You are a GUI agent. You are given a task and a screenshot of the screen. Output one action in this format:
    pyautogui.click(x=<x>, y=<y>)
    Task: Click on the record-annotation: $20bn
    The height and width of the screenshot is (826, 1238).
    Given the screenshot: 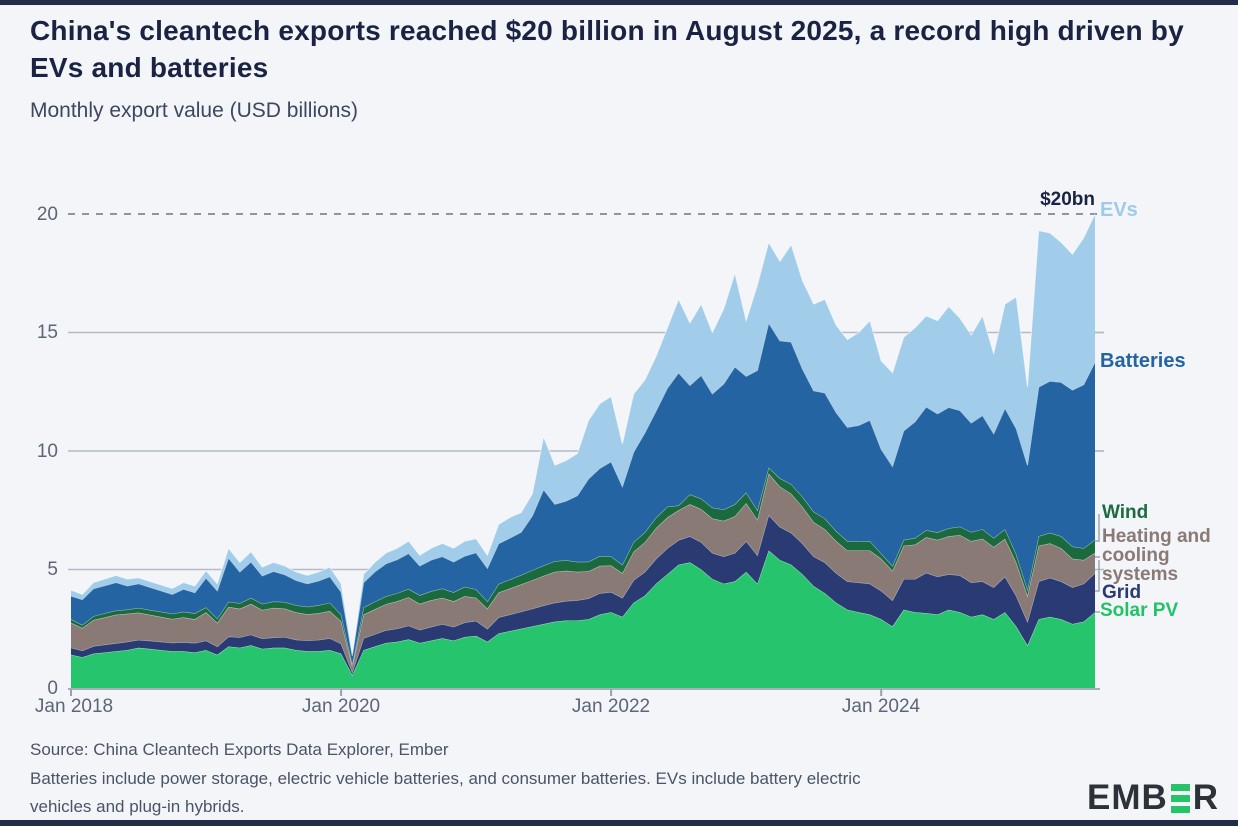 What is the action you would take?
    pyautogui.click(x=1067, y=199)
    